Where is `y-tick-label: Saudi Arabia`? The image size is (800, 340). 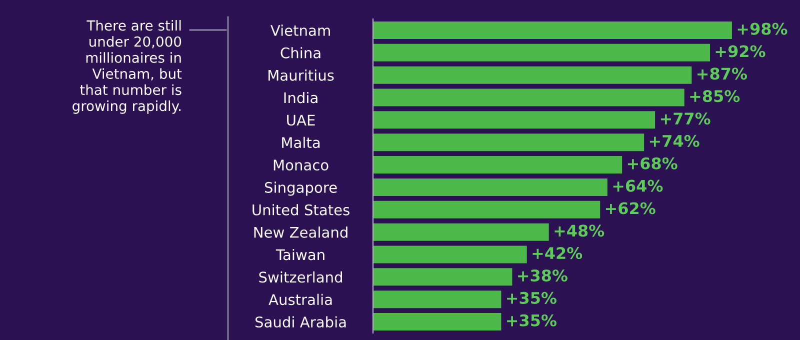 y-tick-label: Saudi Arabia is located at coordinates (300, 322).